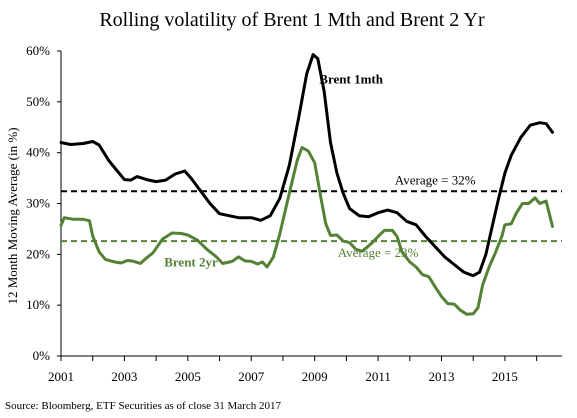 This screenshot has width=577, height=418. I want to click on x-tick-label: 2007, so click(251, 376).